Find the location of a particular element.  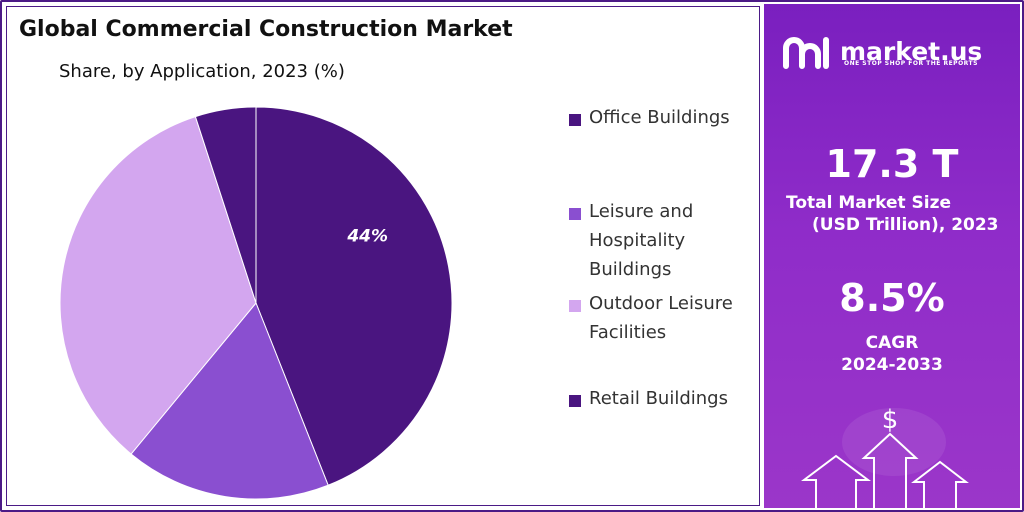

brand-tagline: ONE STOP SHOP FOR THE REPORTS is located at coordinates (911, 63).